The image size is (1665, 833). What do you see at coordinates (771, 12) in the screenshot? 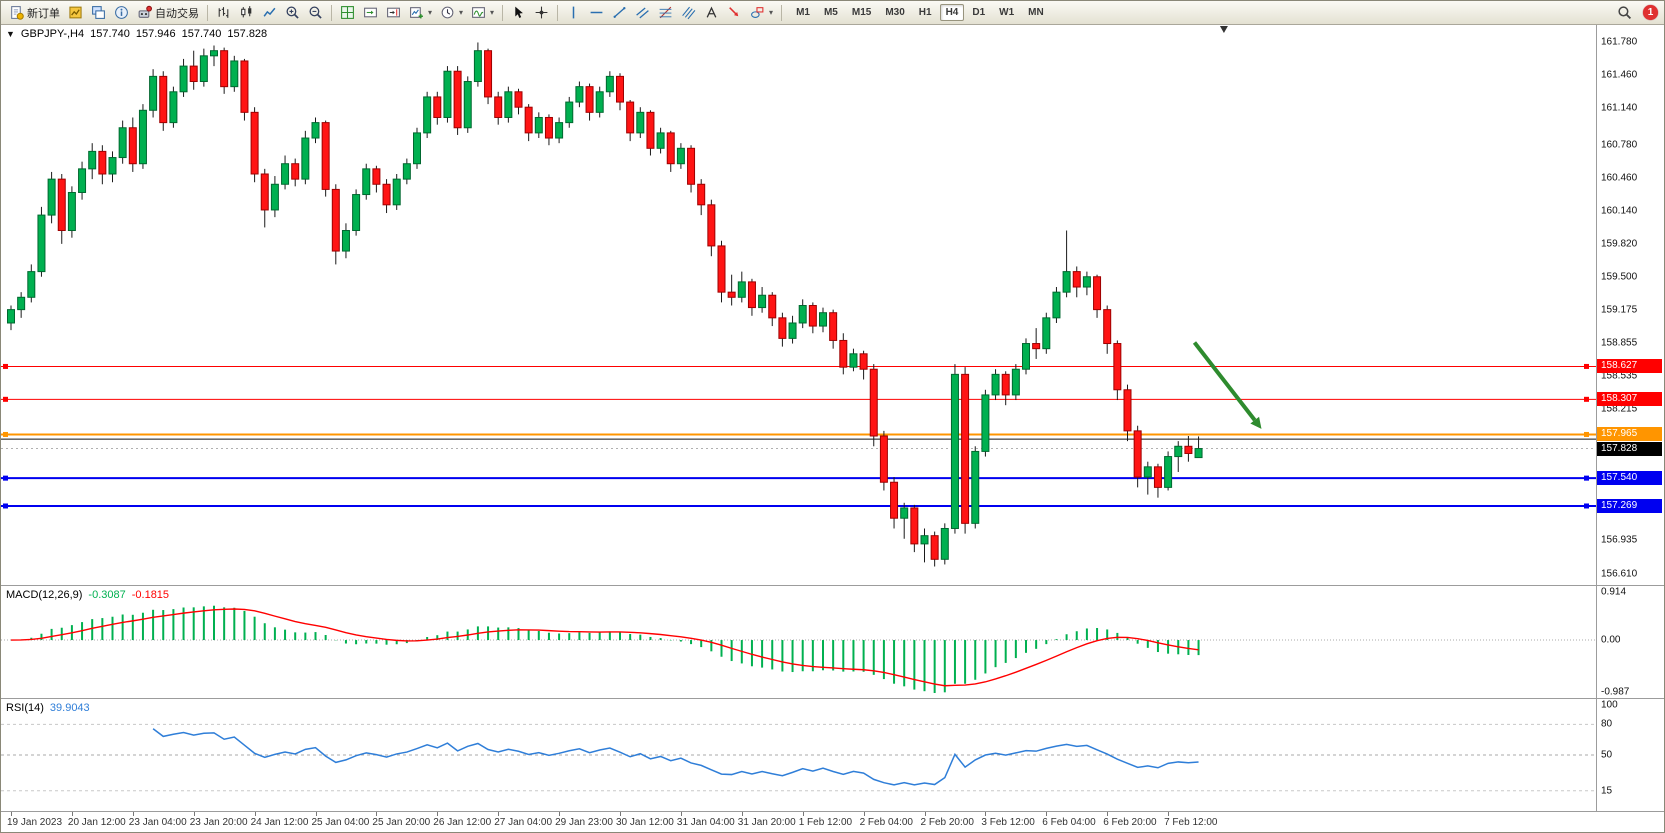
I see `chevron-down-icon: ▾` at bounding box center [771, 12].